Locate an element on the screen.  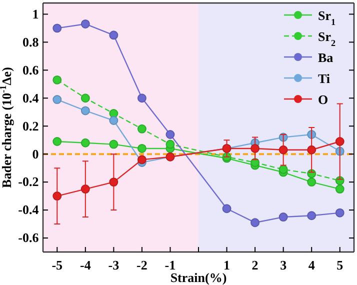
y-tick-label: 1 is located at coordinates (35, 14).